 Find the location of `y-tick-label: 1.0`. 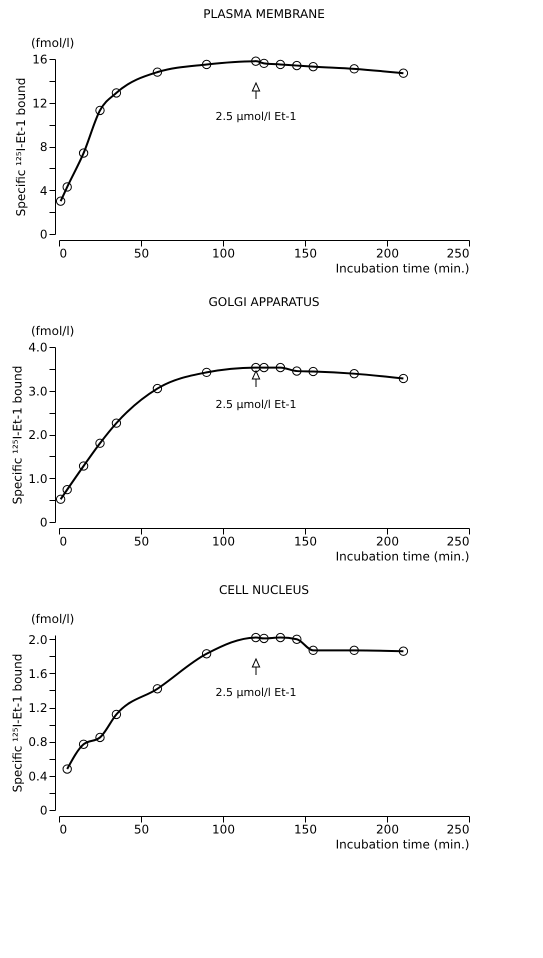

y-tick-label: 1.0 is located at coordinates (38, 479).